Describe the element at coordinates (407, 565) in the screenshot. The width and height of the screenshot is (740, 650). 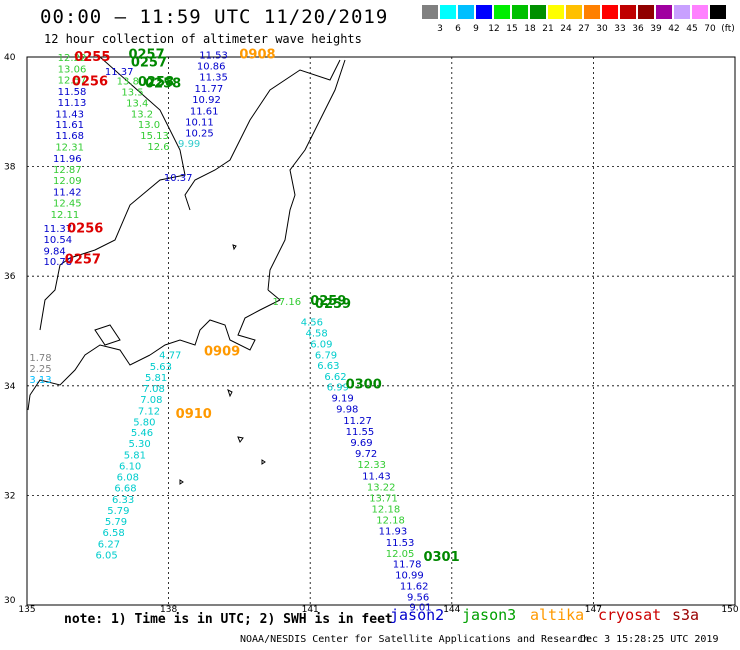
I see `wave-height-value: 11.78` at that location.